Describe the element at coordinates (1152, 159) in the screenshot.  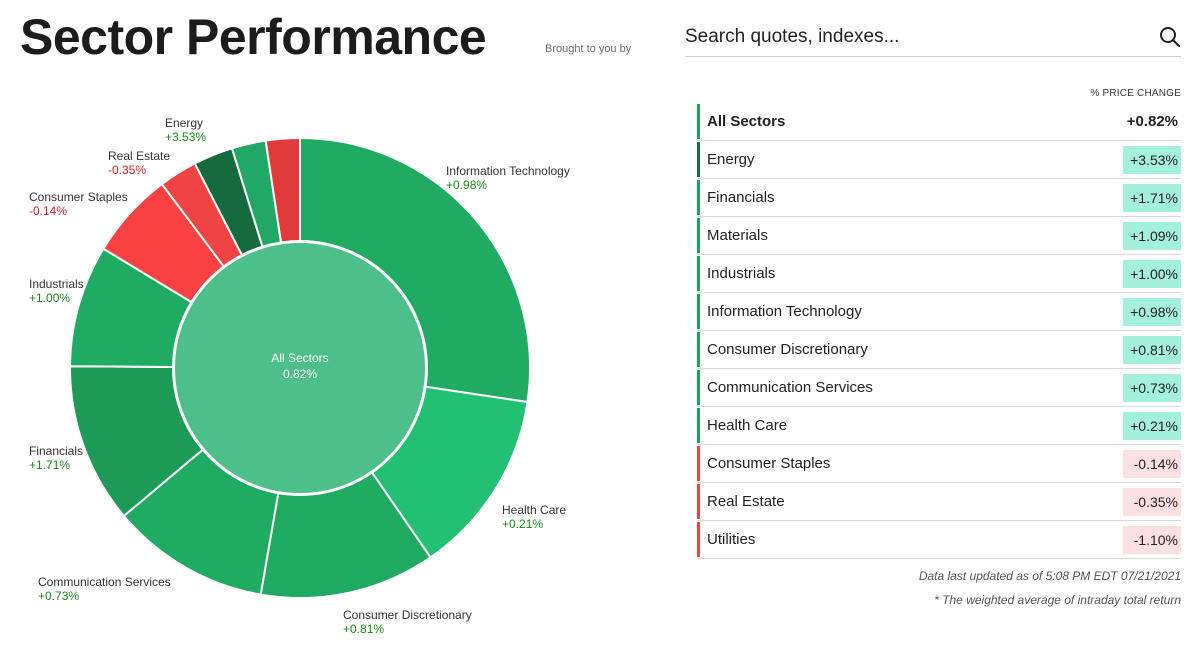
I see `row-change-value: +3.53%` at that location.